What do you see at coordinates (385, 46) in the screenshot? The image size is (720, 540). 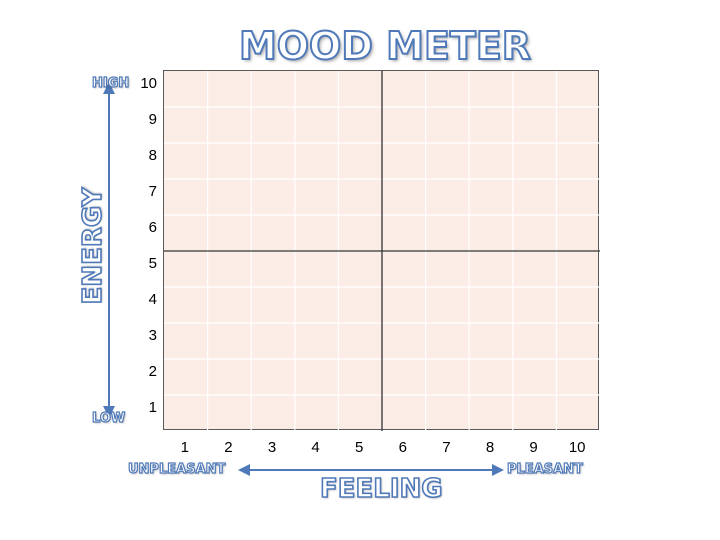 I see `page-title: MOOD METER` at bounding box center [385, 46].